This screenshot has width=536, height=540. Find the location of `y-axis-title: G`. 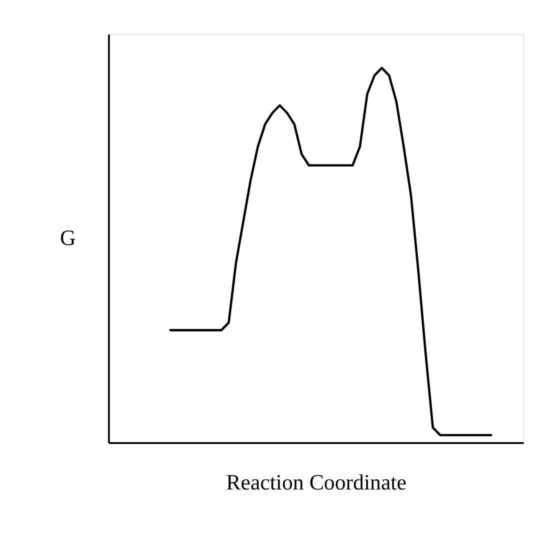

y-axis-title: G is located at coordinates (68, 238).